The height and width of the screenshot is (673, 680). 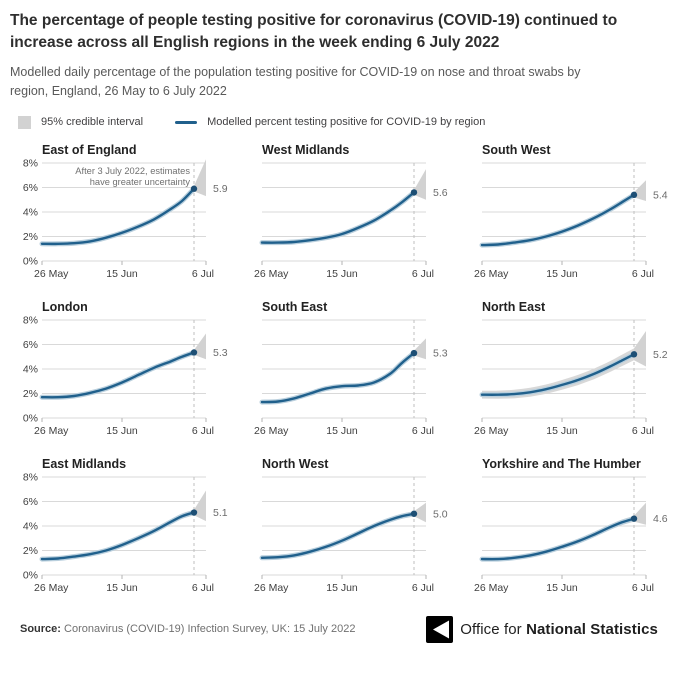 I want to click on panel-chart-south-east: 5.3 26 May 15 Jun 6 Jul, so click(x=351, y=378).